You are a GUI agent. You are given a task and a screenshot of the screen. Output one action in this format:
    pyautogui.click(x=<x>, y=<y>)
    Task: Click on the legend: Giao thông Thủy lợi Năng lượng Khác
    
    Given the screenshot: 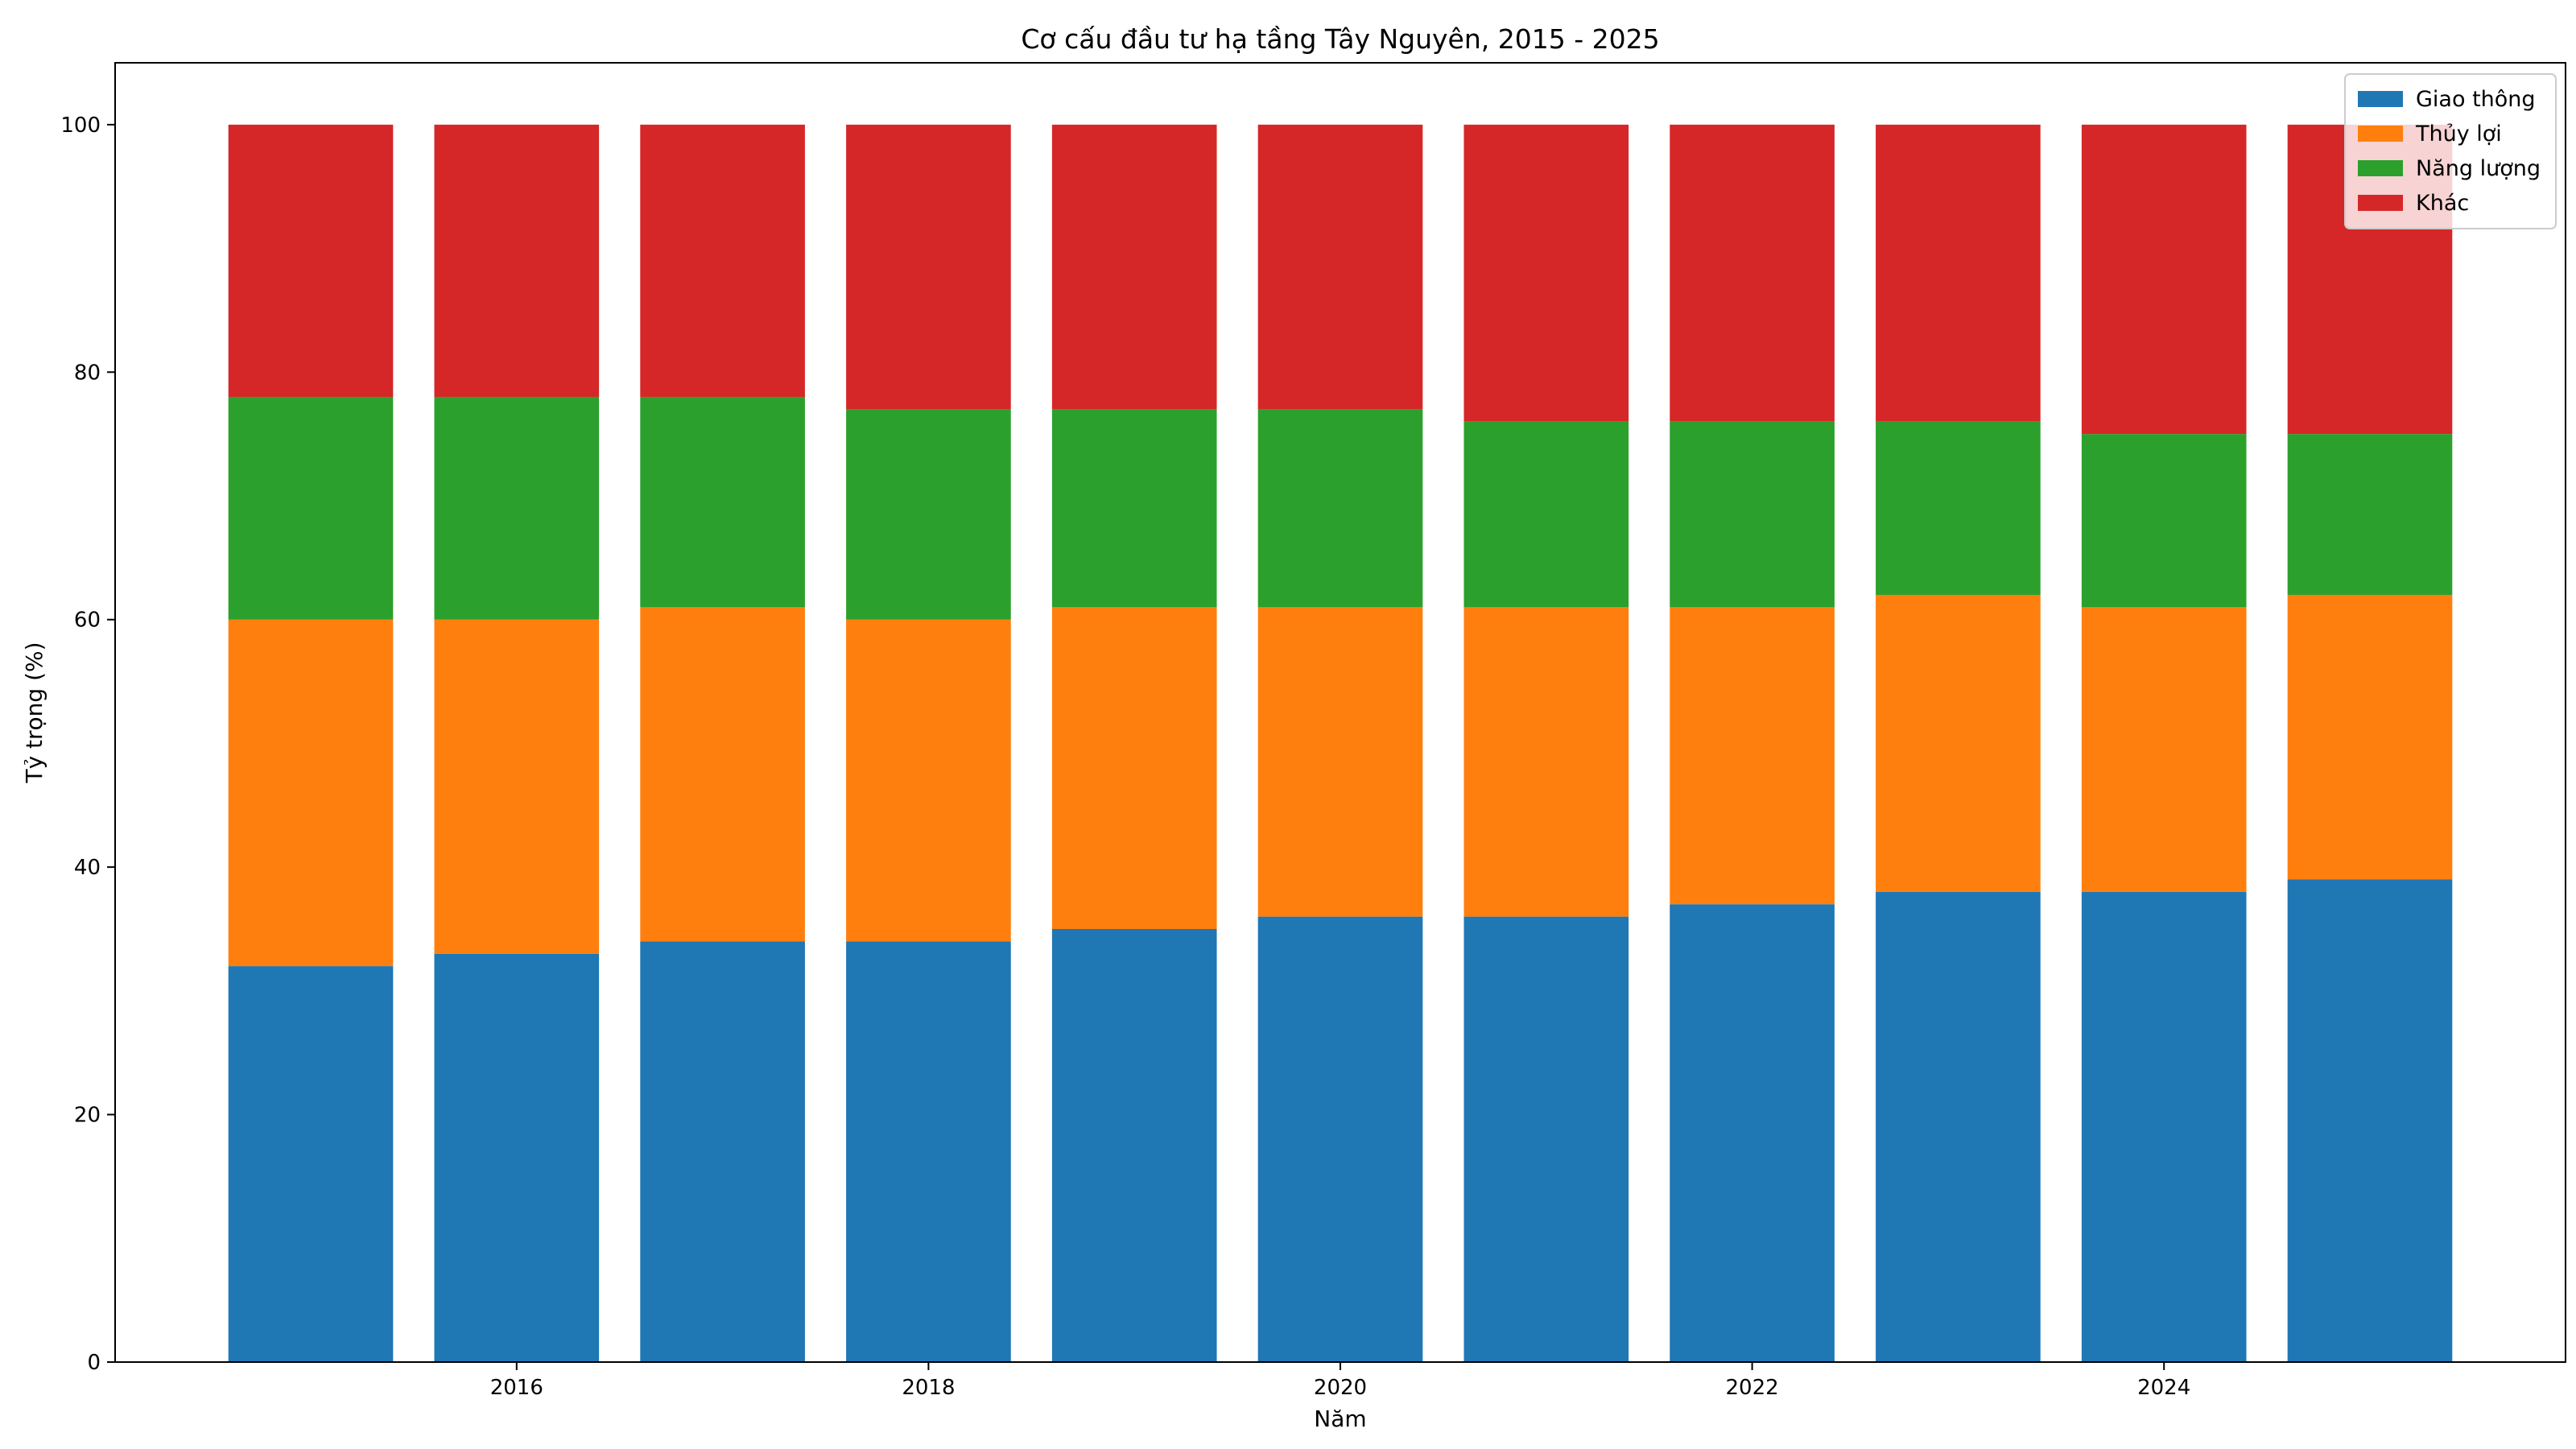 What is the action you would take?
    pyautogui.click(x=2450, y=151)
    